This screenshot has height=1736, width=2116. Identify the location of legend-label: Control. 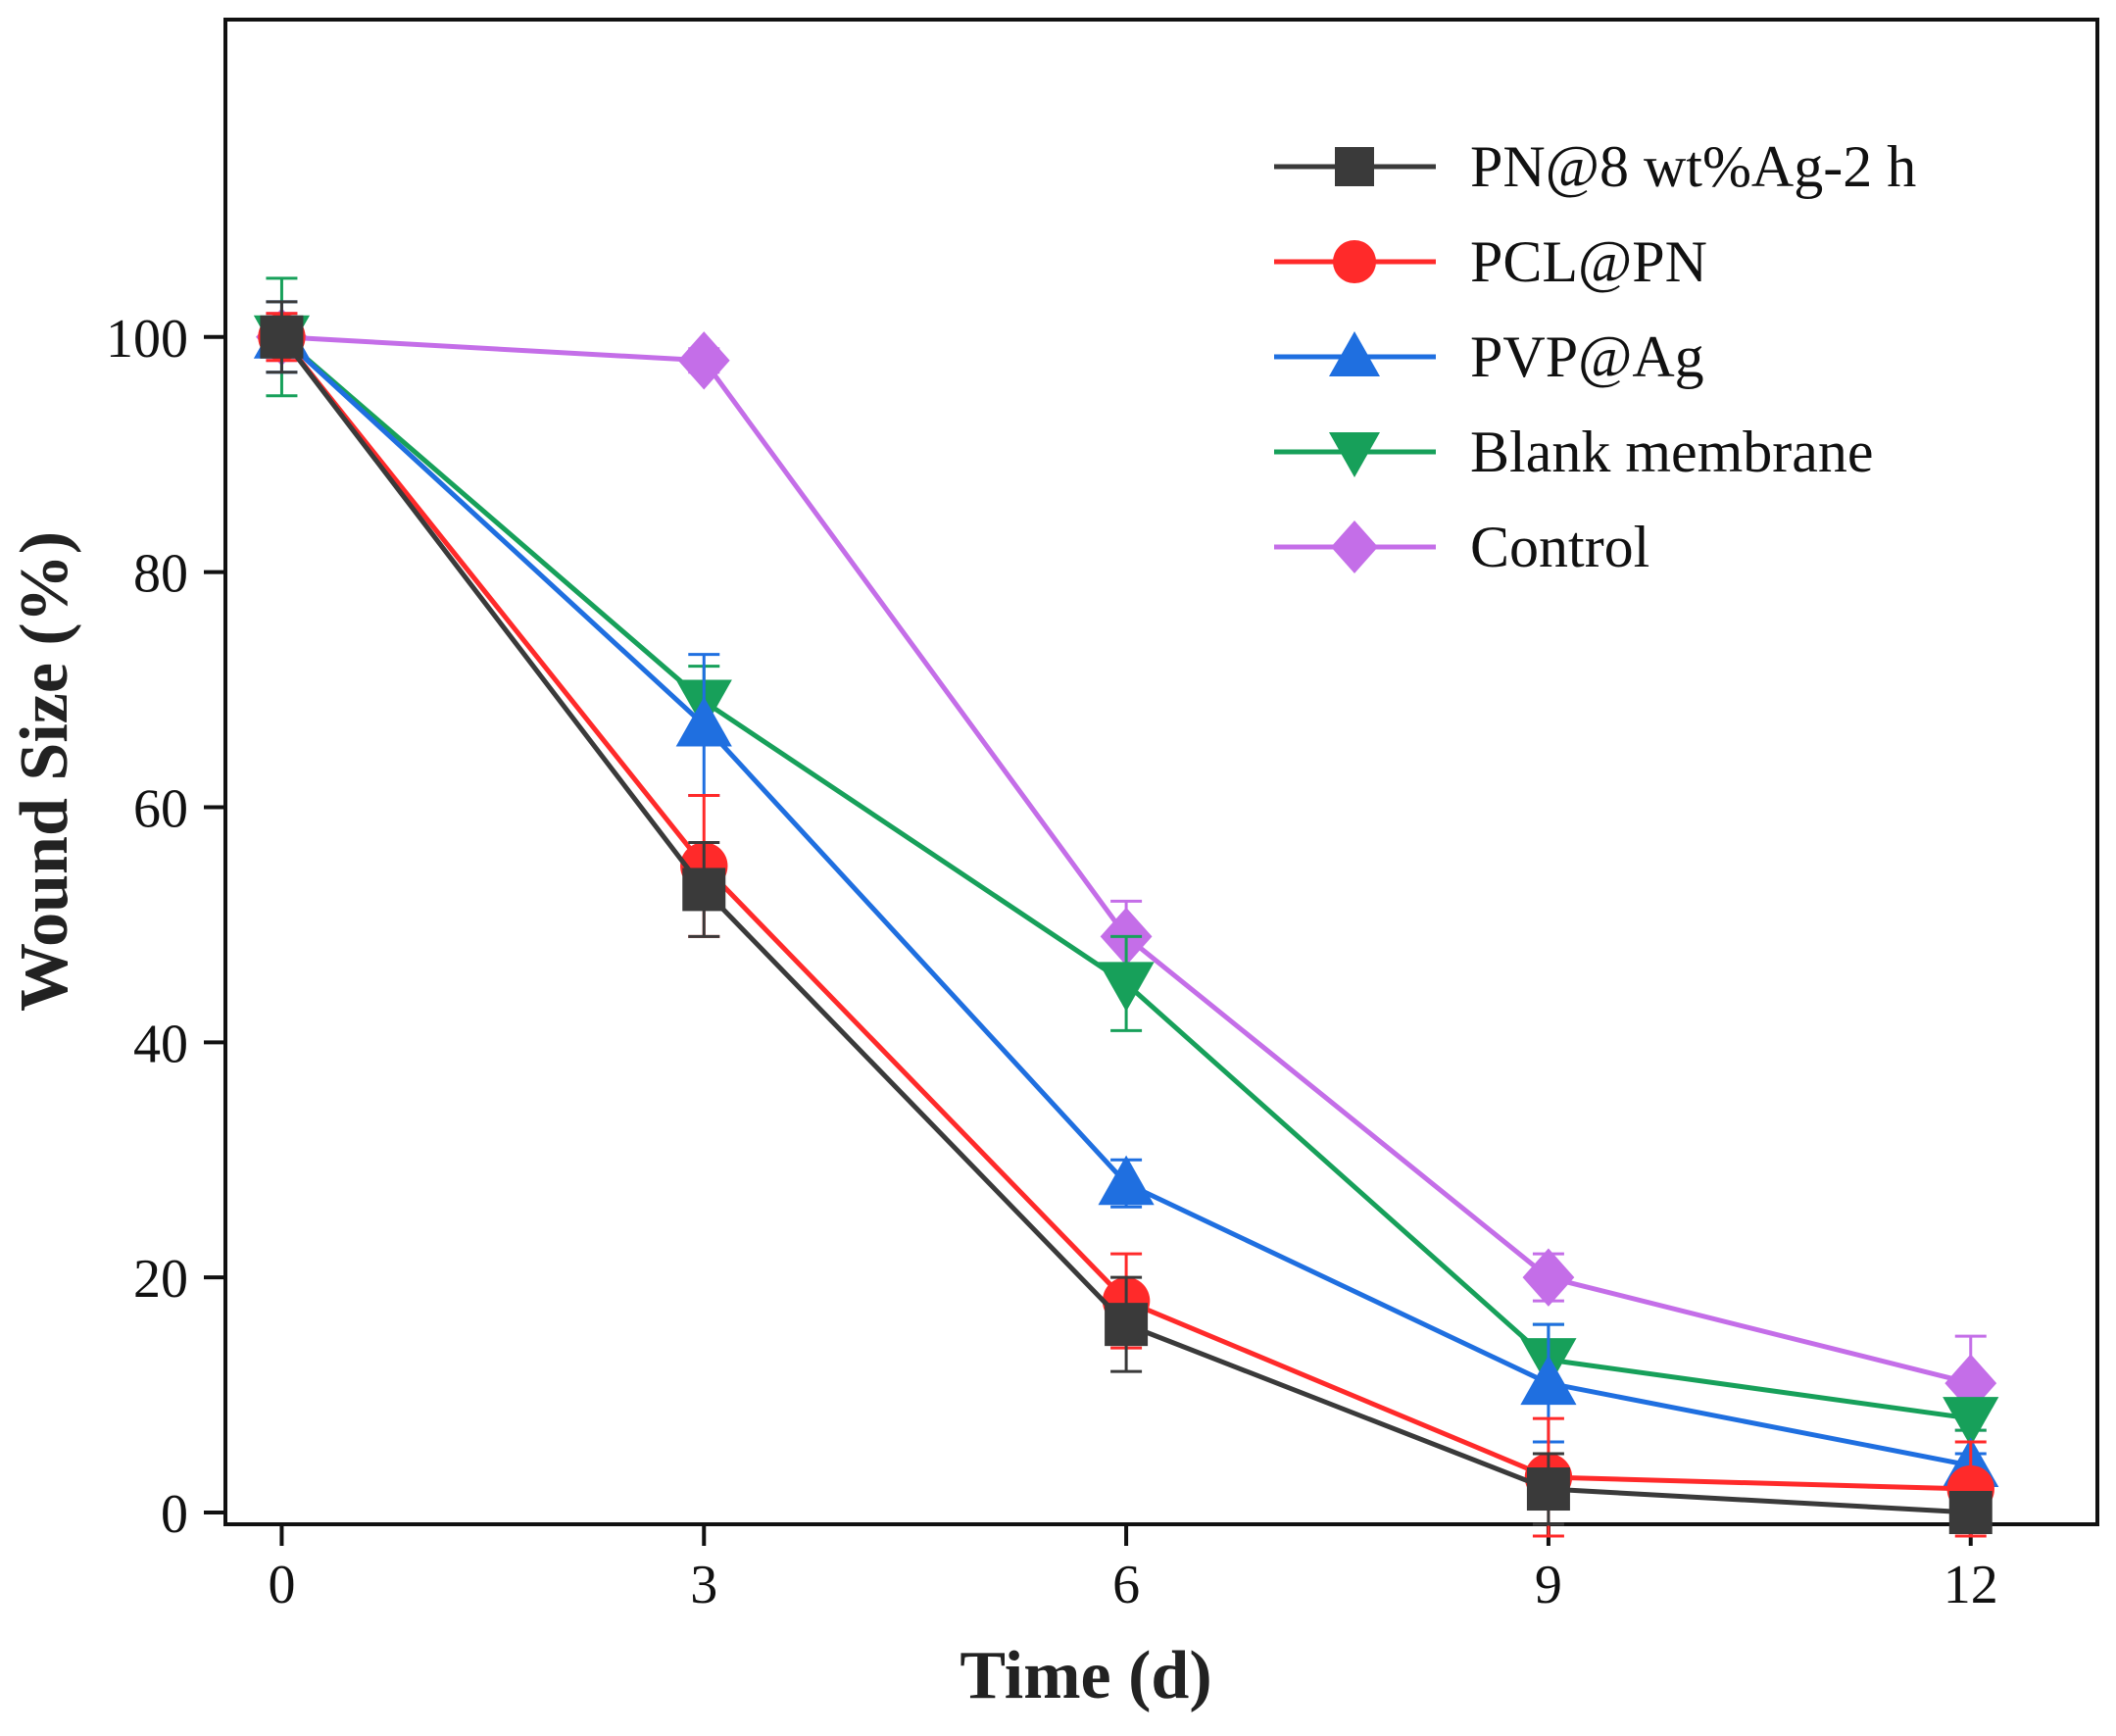
(1559, 547).